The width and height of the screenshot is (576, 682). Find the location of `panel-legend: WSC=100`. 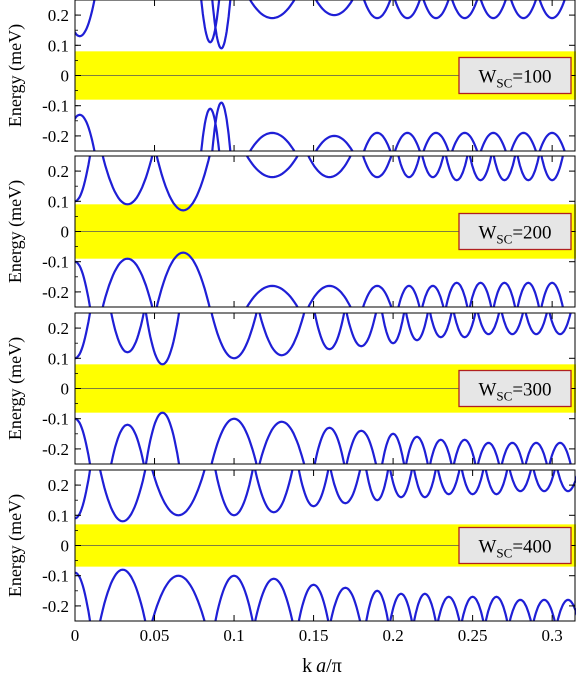

panel-legend: WSC=100 is located at coordinates (515, 75).